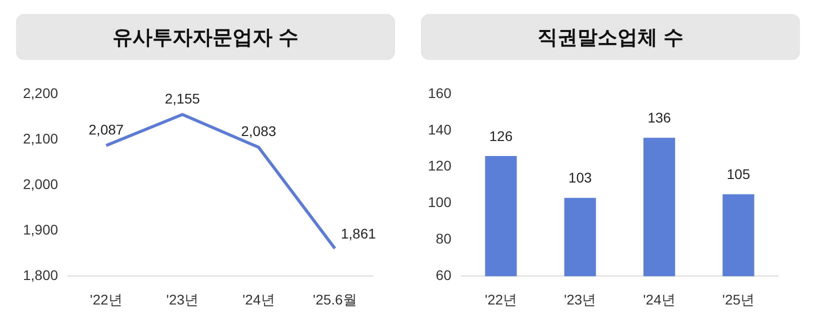 The height and width of the screenshot is (328, 817). I want to click on y-tick-label: 80, so click(444, 238).